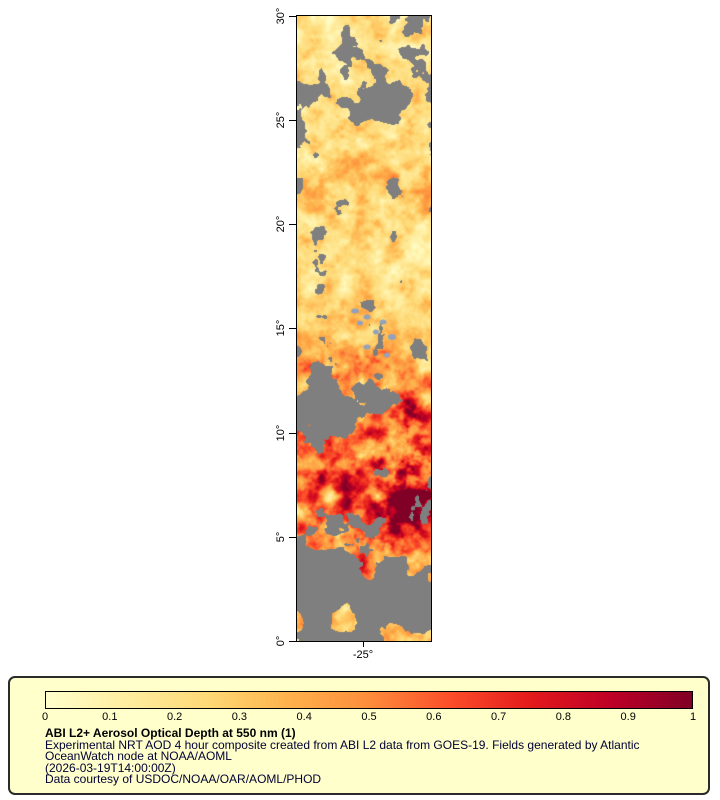 The image size is (720, 800). I want to click on map-frame, so click(364, 328).